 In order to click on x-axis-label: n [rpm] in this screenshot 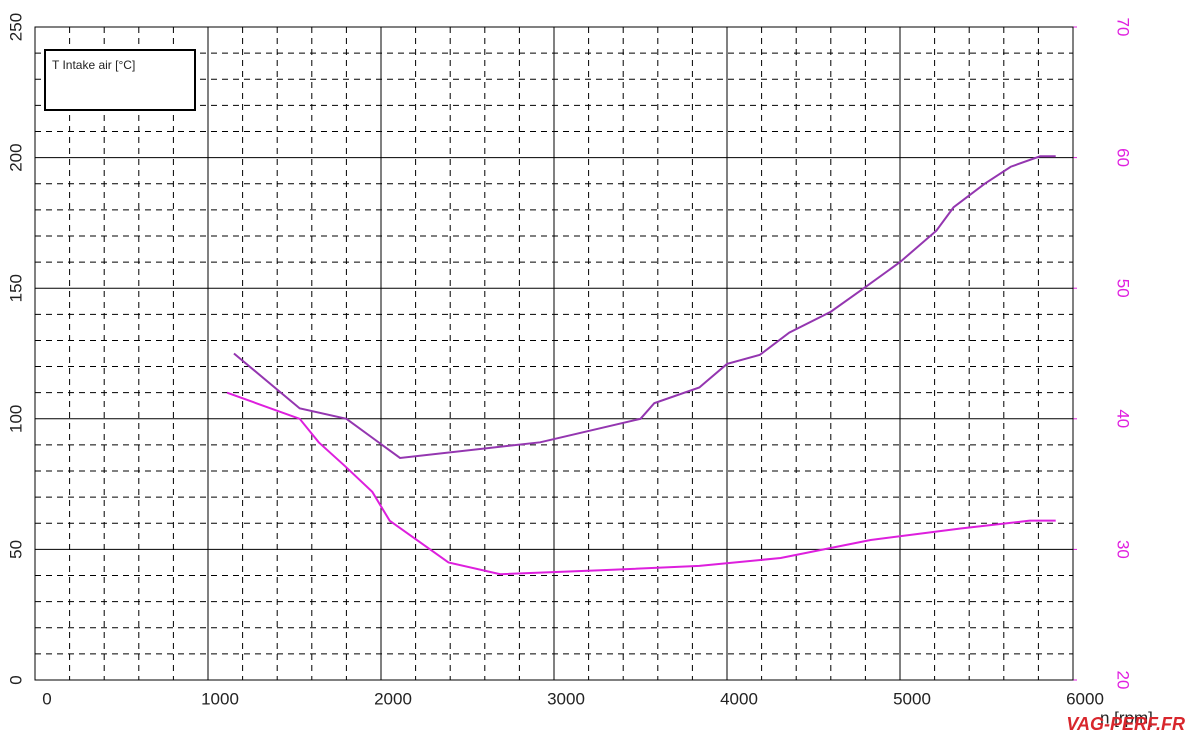, I will do `click(1126, 717)`.